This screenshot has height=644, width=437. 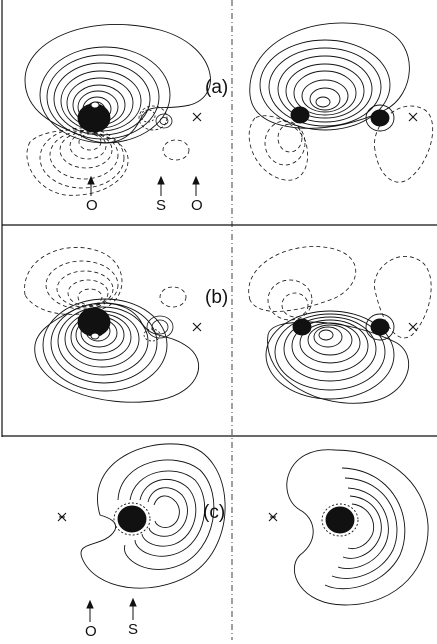 I want to click on panel-c-atom-arrows, so click(x=111, y=610).